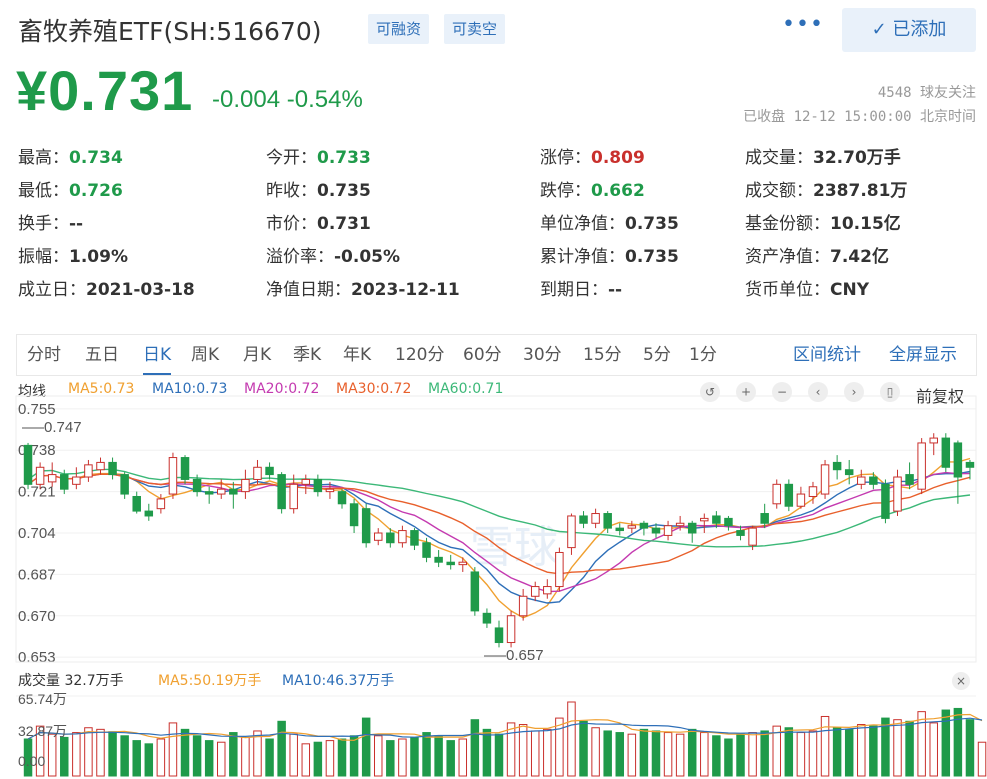 This screenshot has height=779, width=987. Describe the element at coordinates (291, 158) in the screenshot. I see `stat-label: 今开：` at that location.